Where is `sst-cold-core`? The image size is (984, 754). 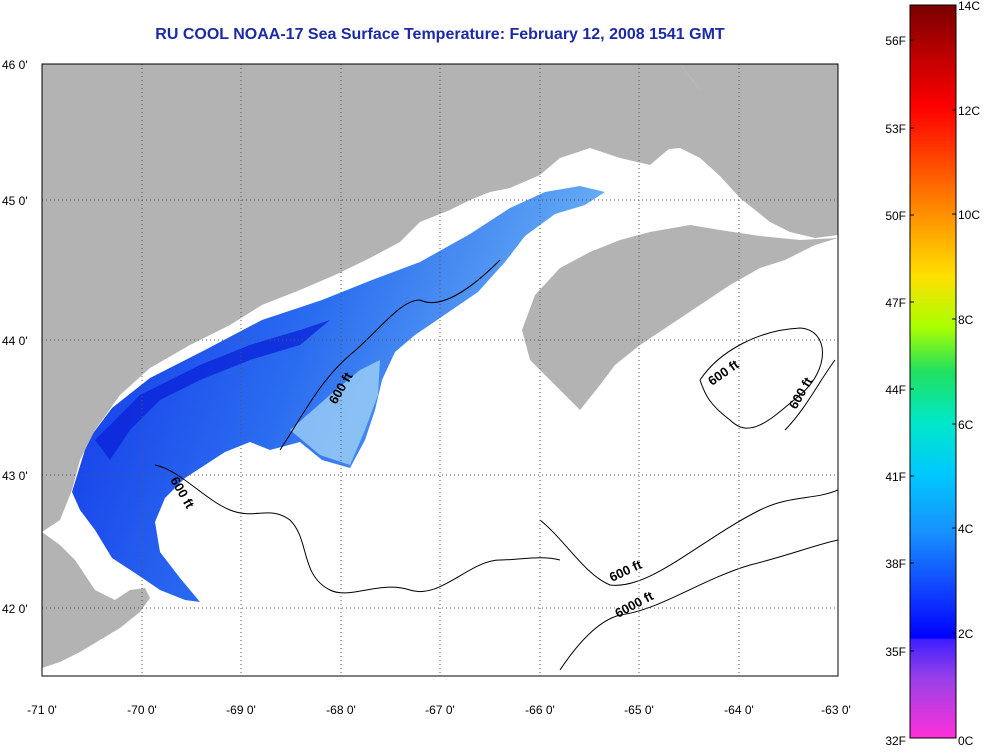 sst-cold-core is located at coordinates (212, 390).